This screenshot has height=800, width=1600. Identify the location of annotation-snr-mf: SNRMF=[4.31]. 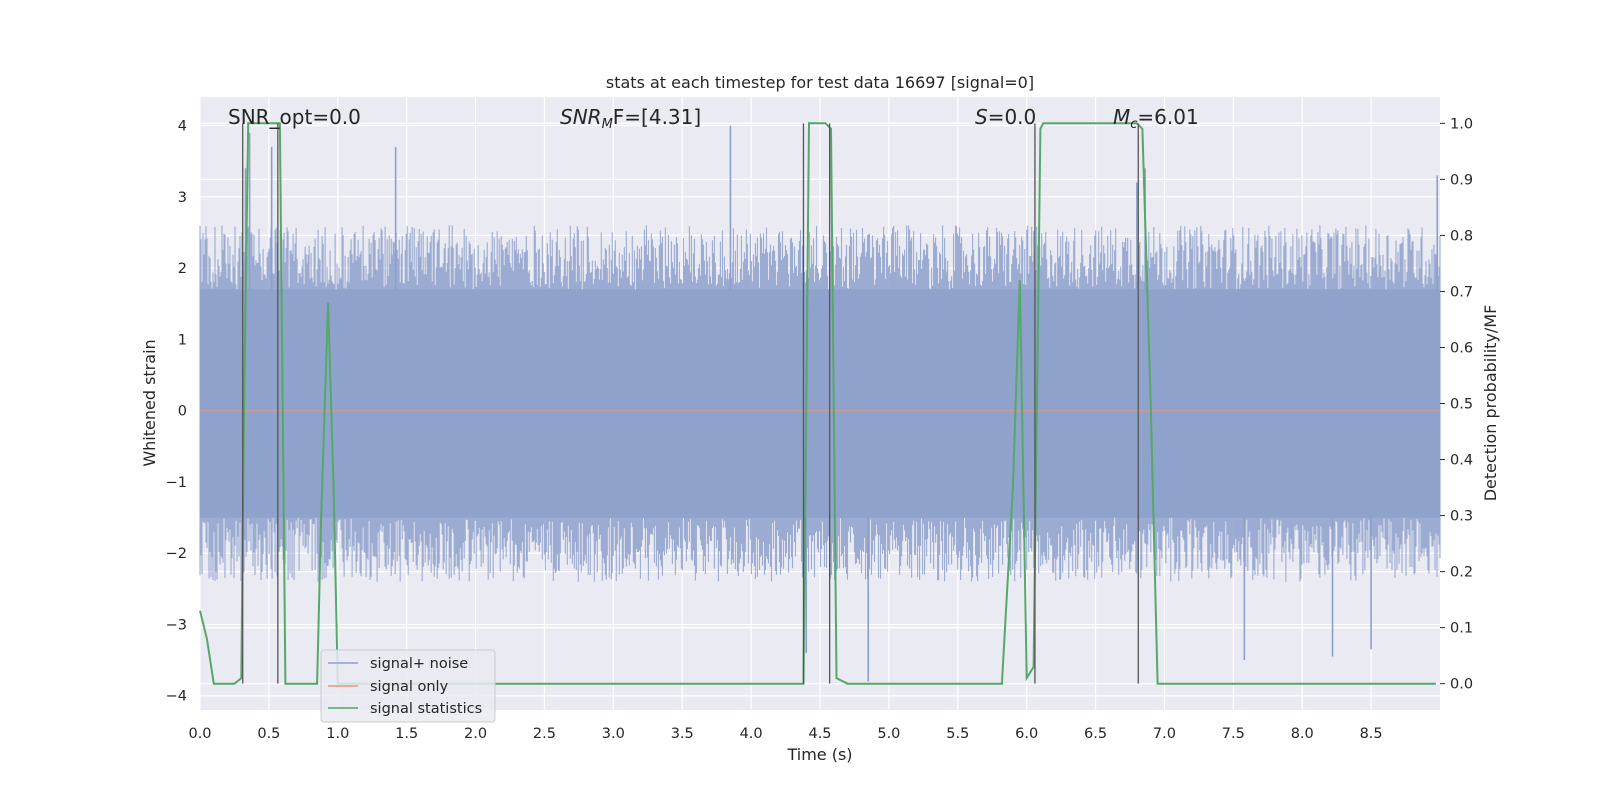
(630, 118).